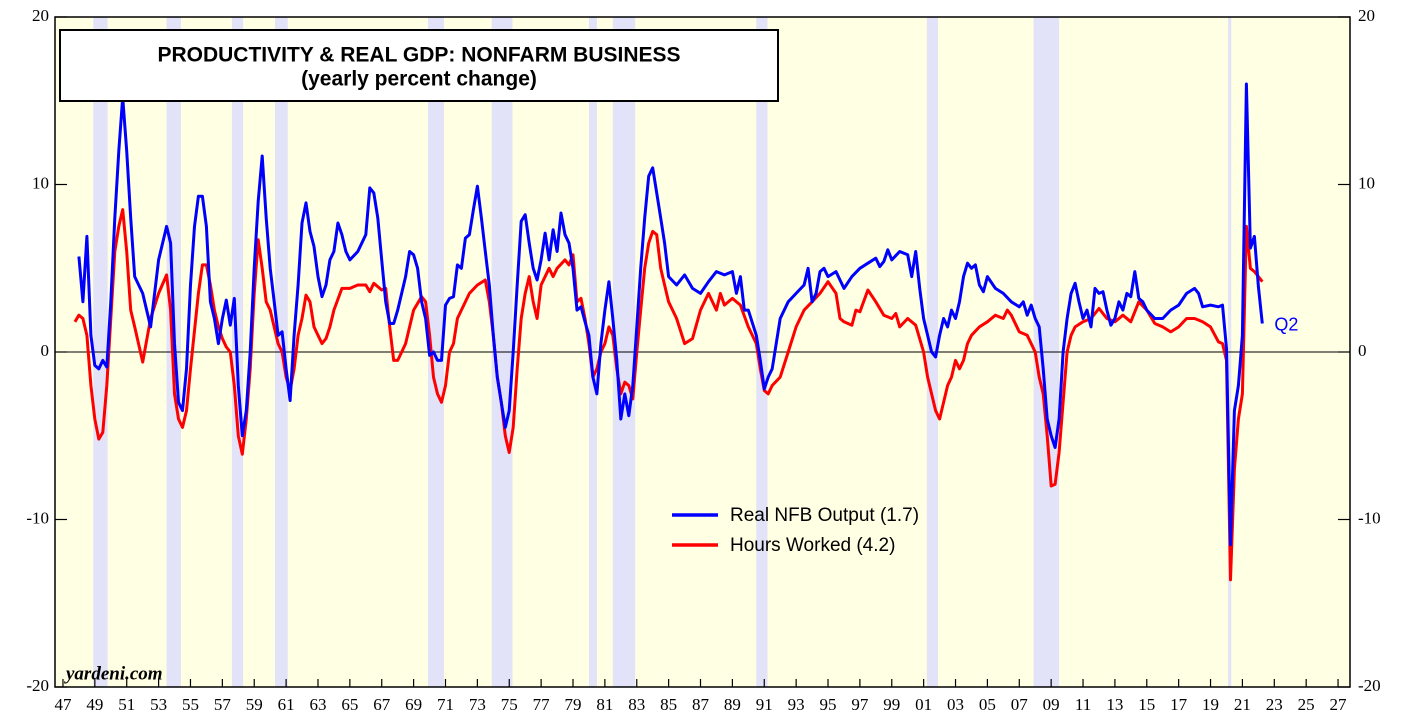 This screenshot has width=1418, height=719. What do you see at coordinates (1366, 182) in the screenshot?
I see `y2-tick-label: 10` at bounding box center [1366, 182].